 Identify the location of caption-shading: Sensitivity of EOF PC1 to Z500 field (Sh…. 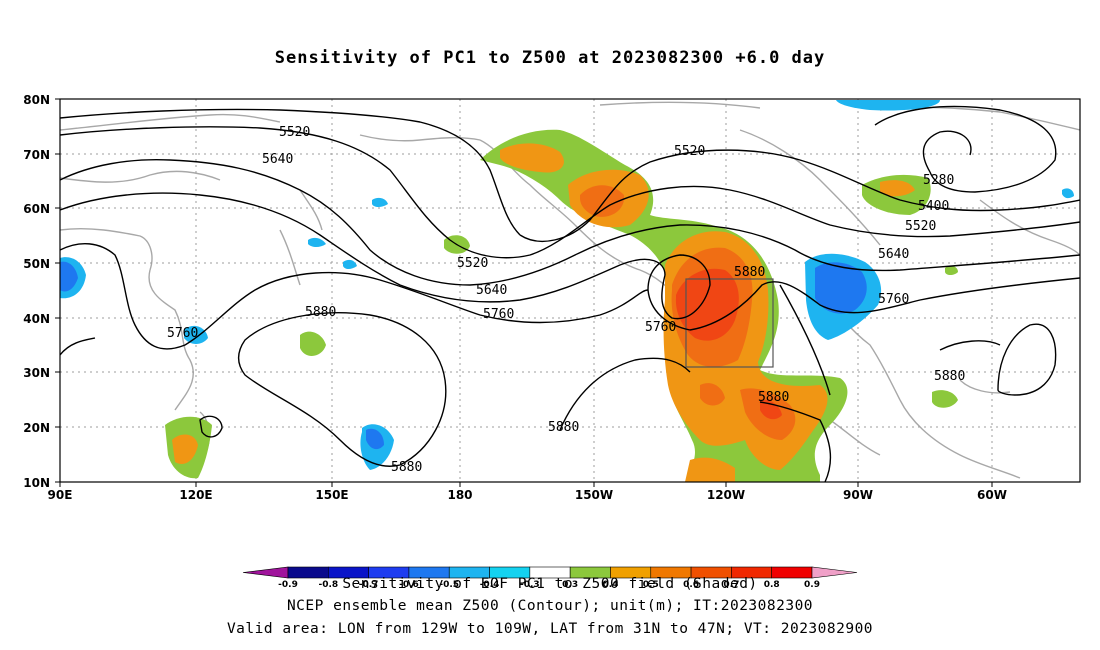
(550, 584).